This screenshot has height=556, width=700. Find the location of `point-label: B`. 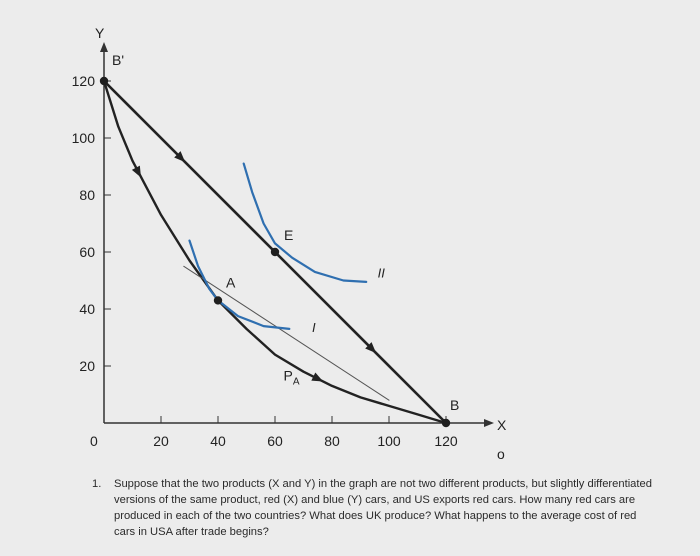

point-label: B is located at coordinates (454, 405).